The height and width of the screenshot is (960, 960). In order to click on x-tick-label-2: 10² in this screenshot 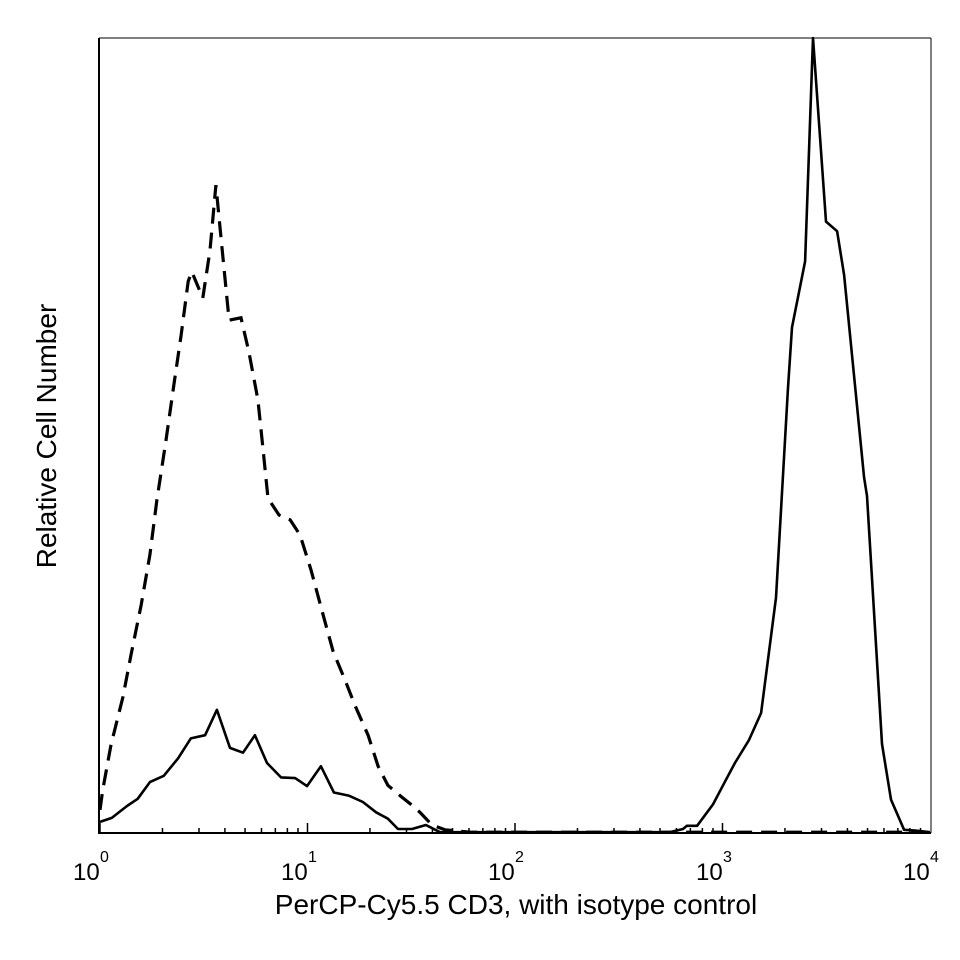, I will do `click(506, 867)`.